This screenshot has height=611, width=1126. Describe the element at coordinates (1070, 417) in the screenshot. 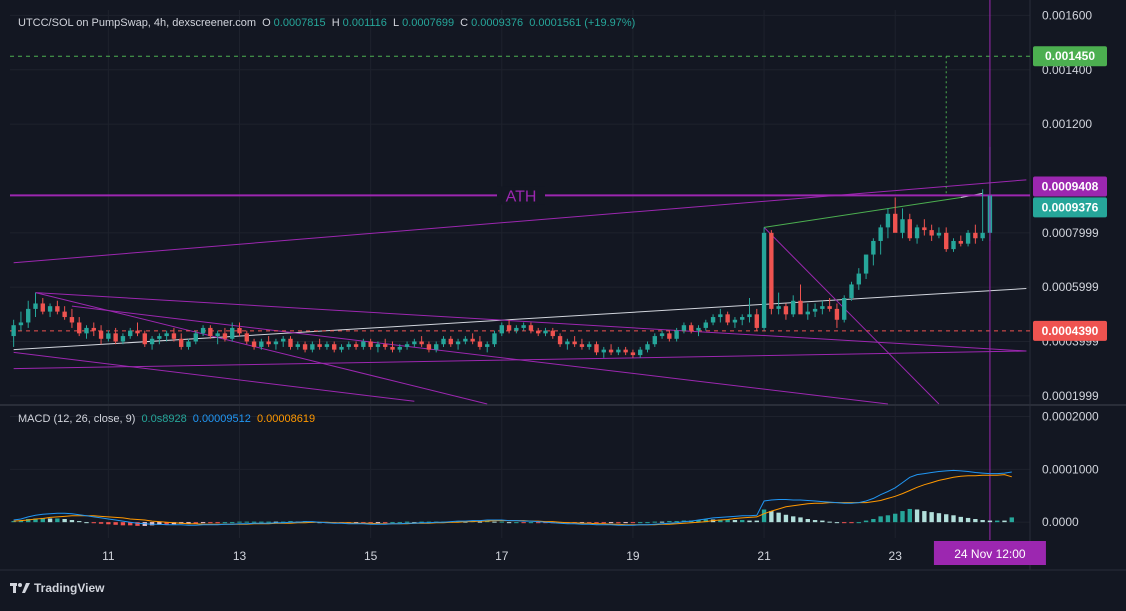

I see `y-tick-label: 0.0002000` at that location.